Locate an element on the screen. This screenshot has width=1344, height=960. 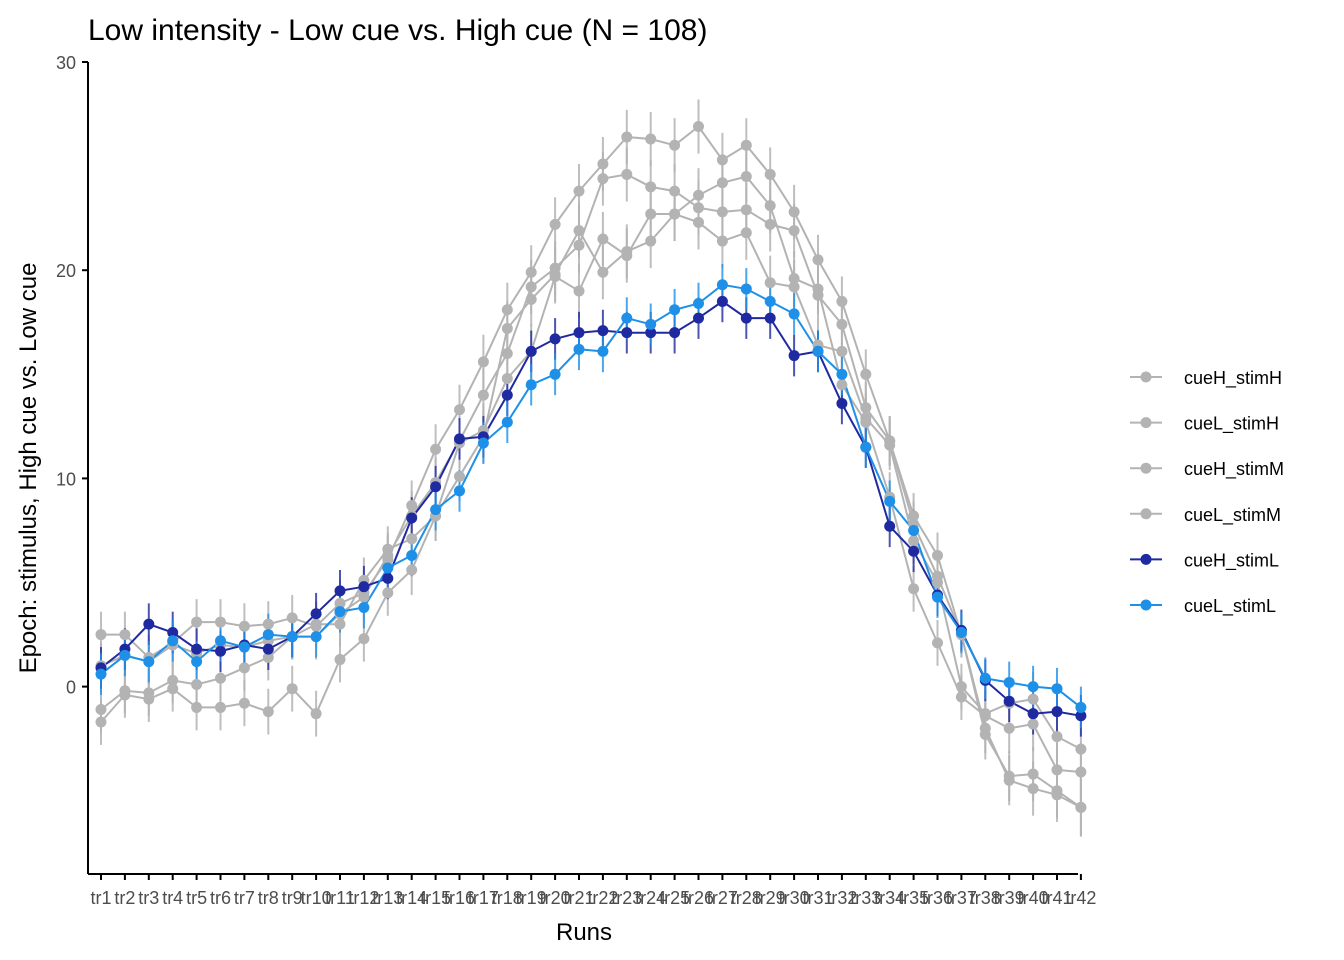
x-tick-label: tr35 is located at coordinates (913, 898).